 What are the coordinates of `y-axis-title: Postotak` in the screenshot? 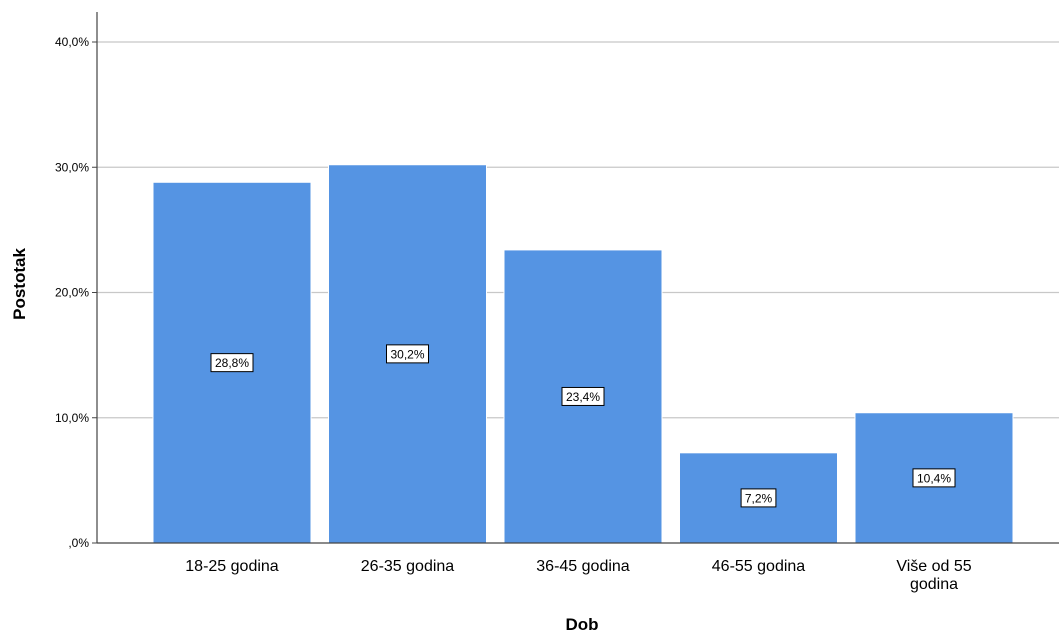 It's located at (19, 284).